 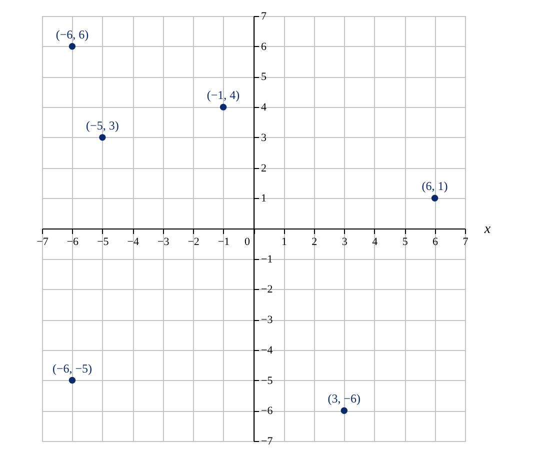 I want to click on y-tick-label: −5, so click(x=267, y=380).